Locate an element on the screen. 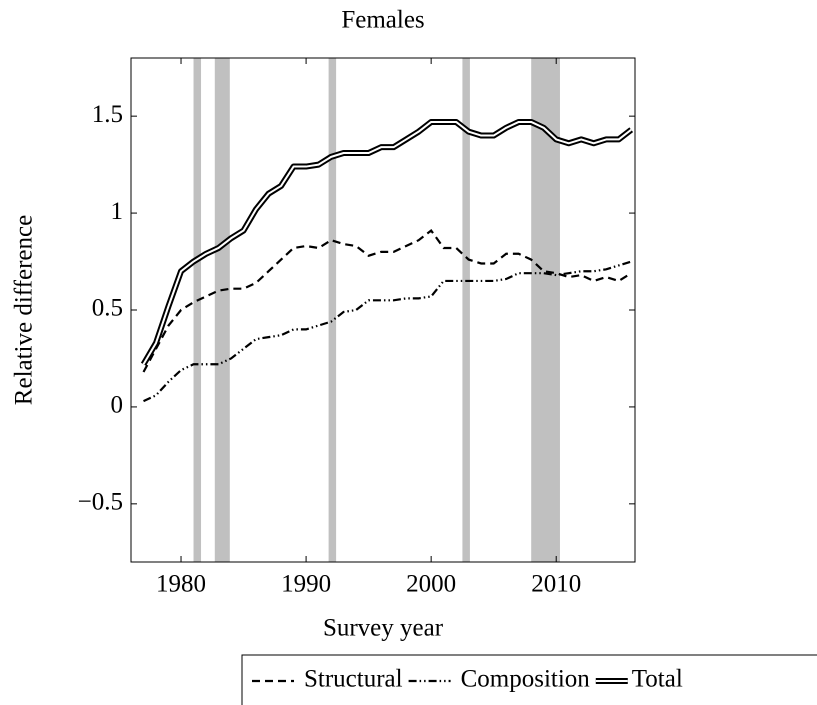 The height and width of the screenshot is (705, 817). x-tick-label: 2000 is located at coordinates (431, 584).